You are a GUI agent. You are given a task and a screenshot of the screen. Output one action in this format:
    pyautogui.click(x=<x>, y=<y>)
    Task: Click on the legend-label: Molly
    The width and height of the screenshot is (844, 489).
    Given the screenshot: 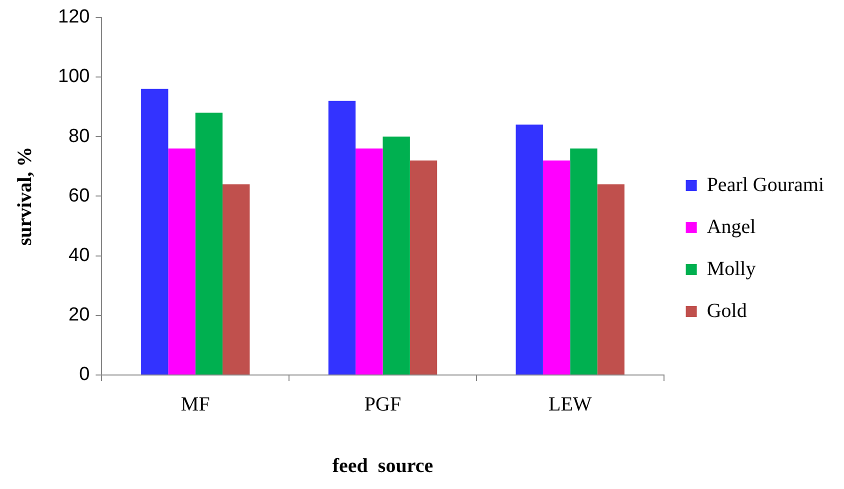 What is the action you would take?
    pyautogui.click(x=731, y=269)
    